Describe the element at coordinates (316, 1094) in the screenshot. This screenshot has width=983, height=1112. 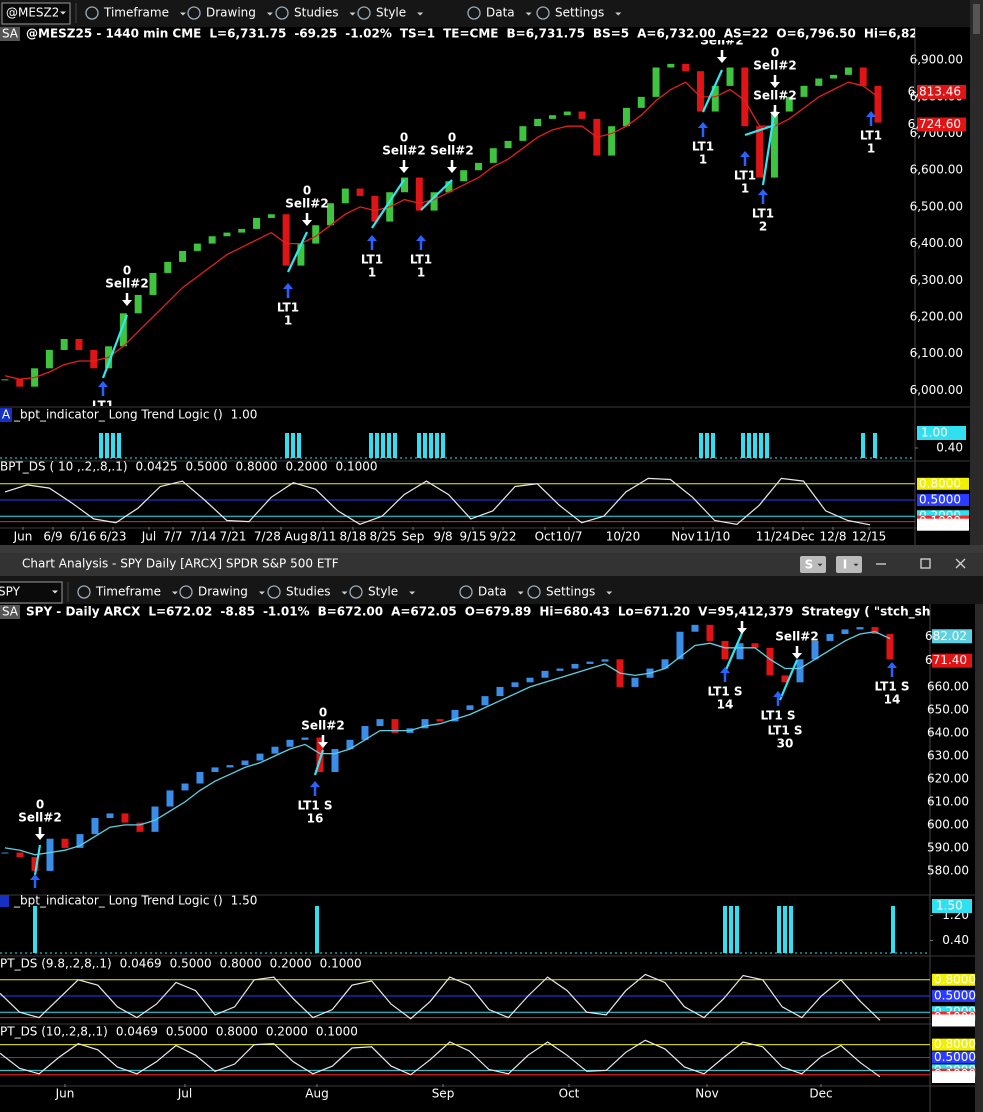
I see `x-tick-label: Aug` at that location.